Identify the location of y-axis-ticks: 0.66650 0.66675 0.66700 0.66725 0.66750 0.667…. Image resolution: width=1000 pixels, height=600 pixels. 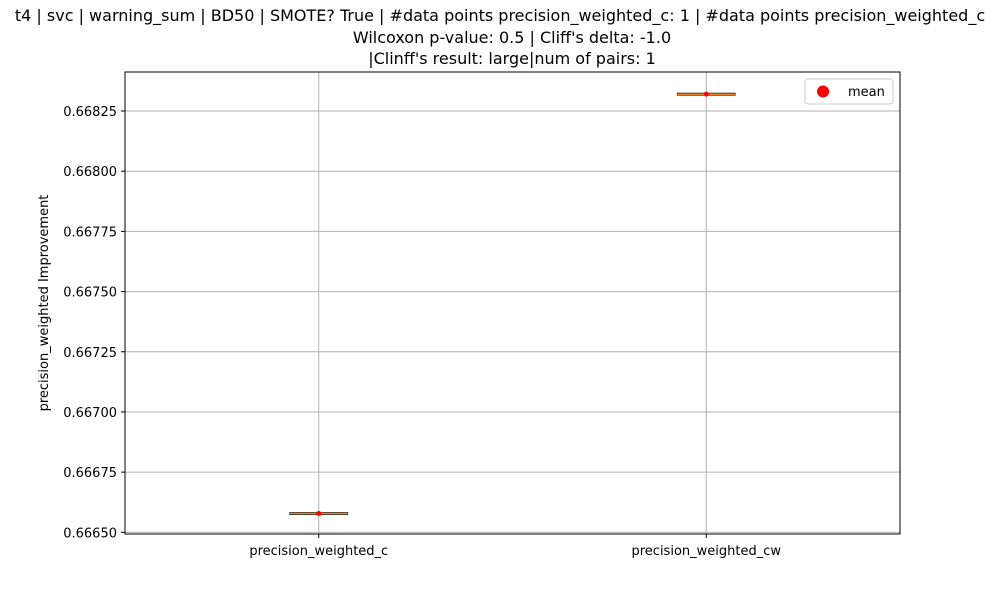
(94, 323).